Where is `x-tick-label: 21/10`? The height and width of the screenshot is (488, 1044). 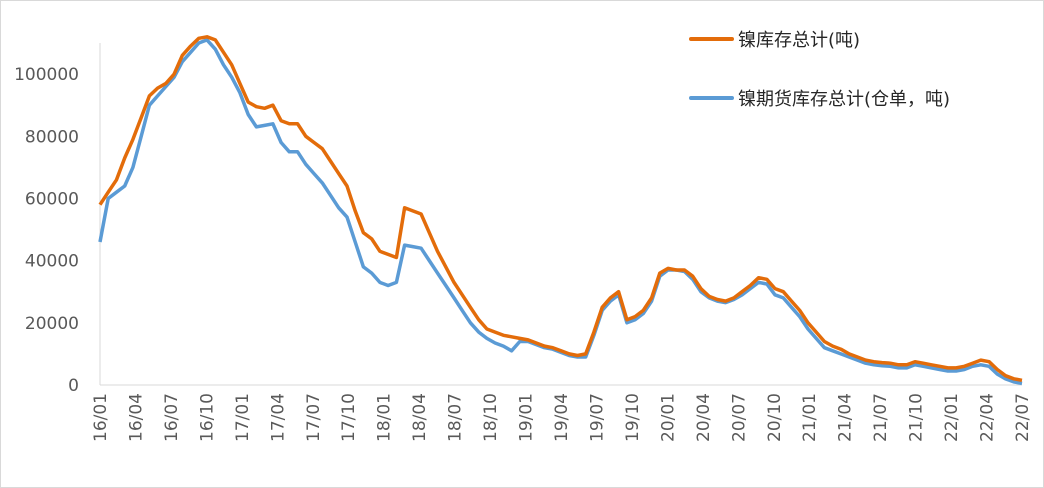
x-tick-label: 21/10 is located at coordinates (917, 417).